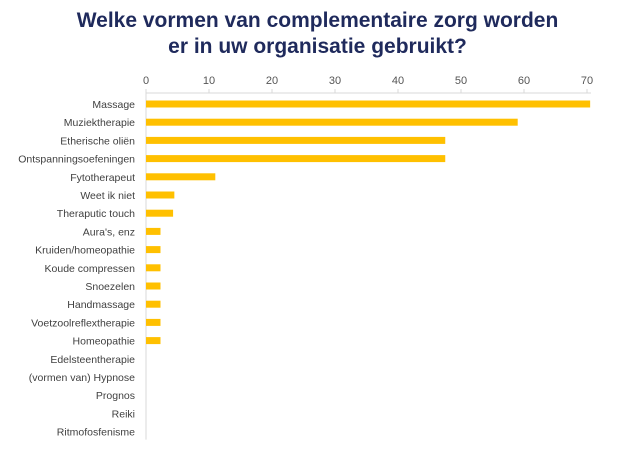  Describe the element at coordinates (76, 160) in the screenshot. I see `category-label: Ontspanningsoefeningen` at that location.